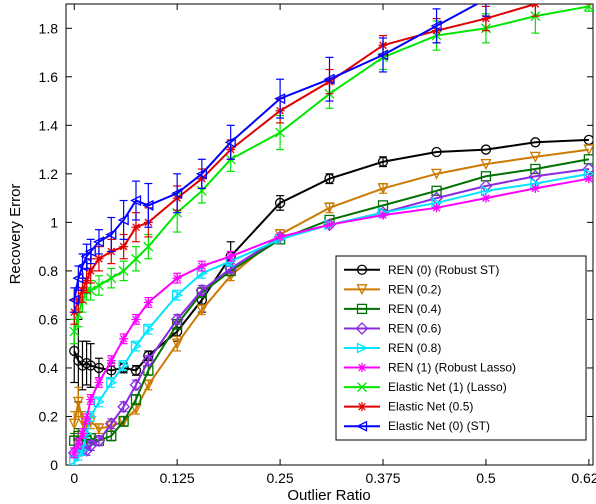  What do you see at coordinates (49, 28) in the screenshot?
I see `y-tick-label: 1.8` at bounding box center [49, 28].